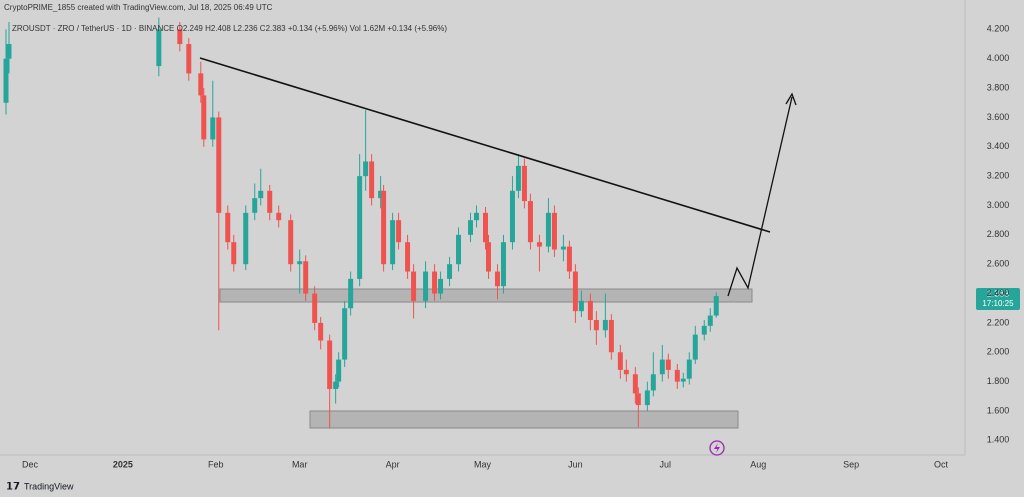 Image resolution: width=1024 pixels, height=497 pixels. I want to click on x-tick-label: Mar, so click(300, 464).